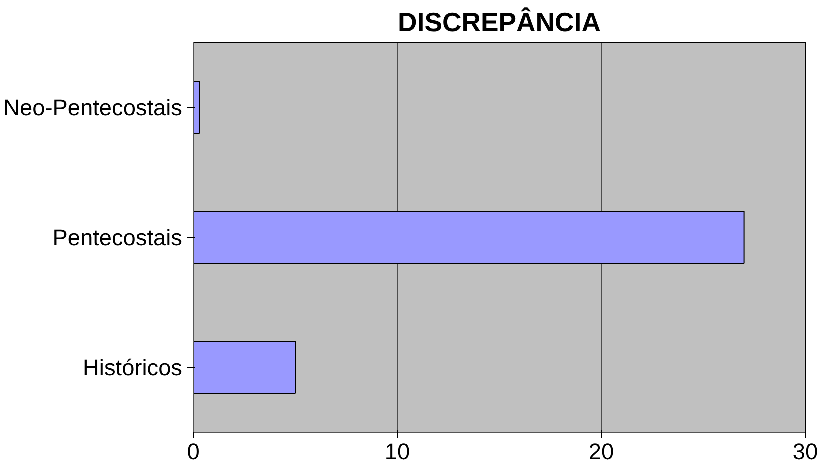  I want to click on y-tick-label: Neo-Pentecostais, so click(93, 107).